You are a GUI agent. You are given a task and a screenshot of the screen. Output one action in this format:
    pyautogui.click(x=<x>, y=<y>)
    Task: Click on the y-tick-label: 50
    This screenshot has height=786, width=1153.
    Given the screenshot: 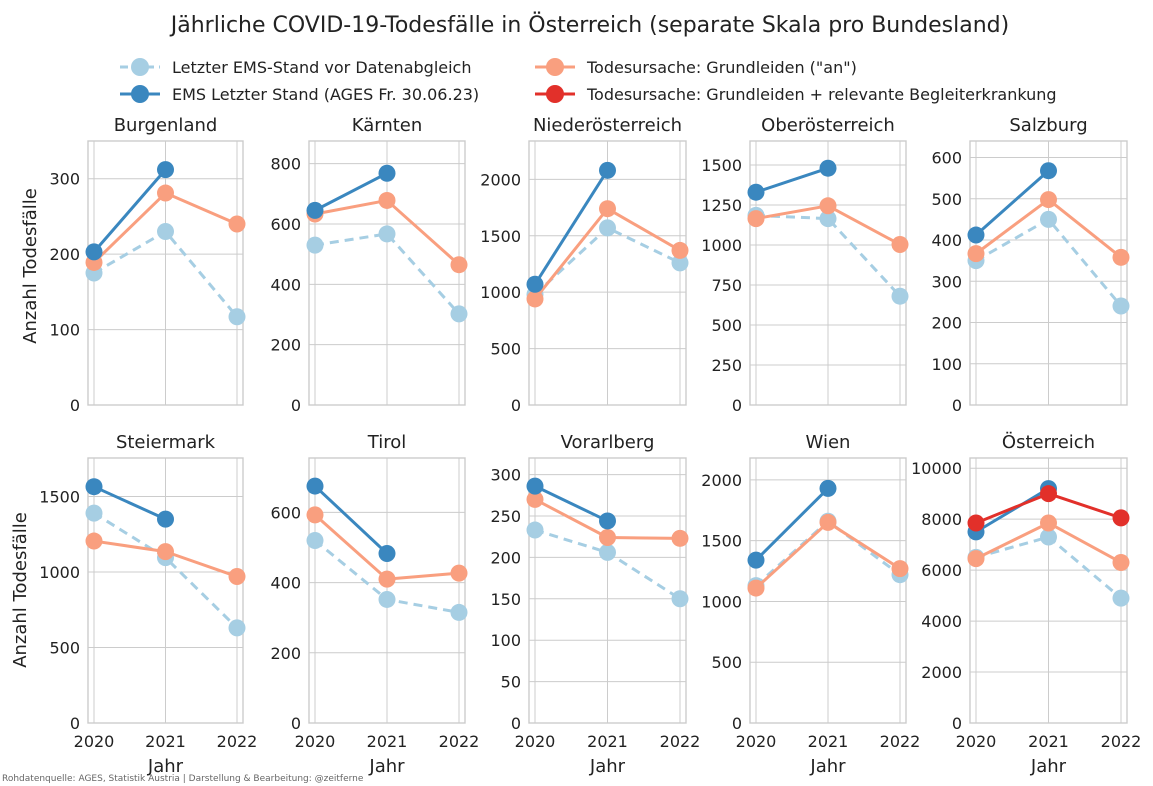 What is the action you would take?
    pyautogui.click(x=511, y=682)
    